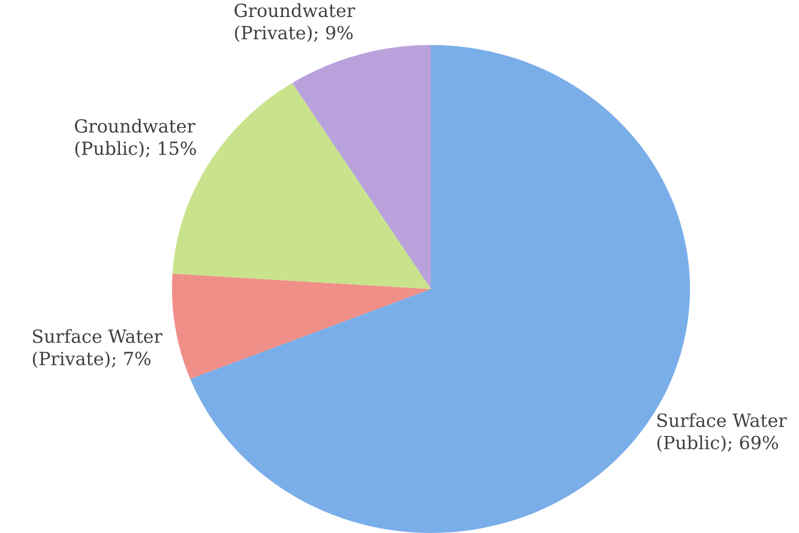 The image size is (799, 533). I want to click on slice-label: Groundwater (Private); 9%, so click(295, 22).